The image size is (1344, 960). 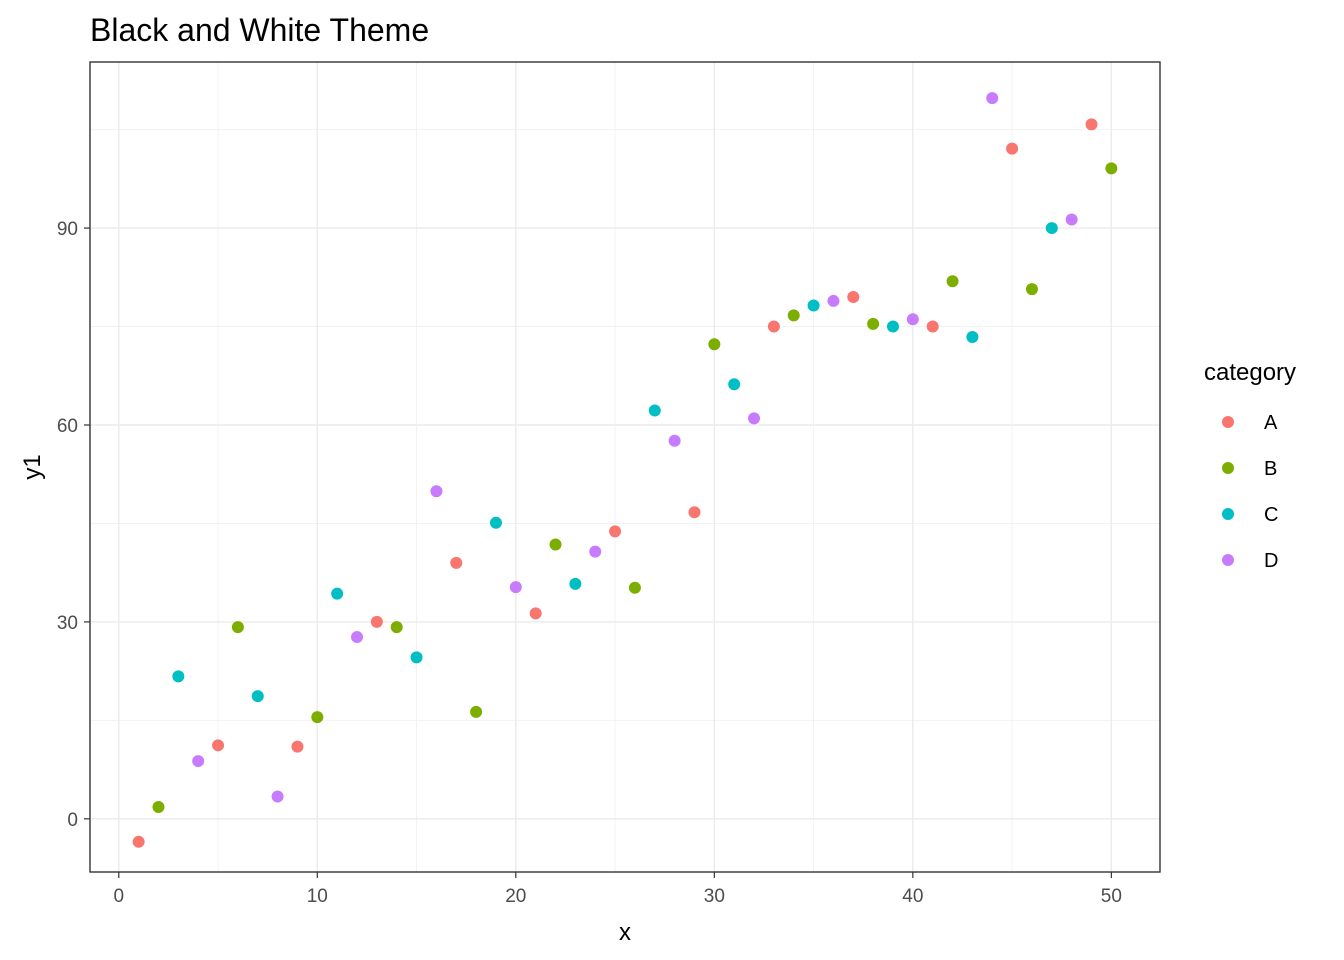 I want to click on legend-key-b, so click(x=1228, y=468).